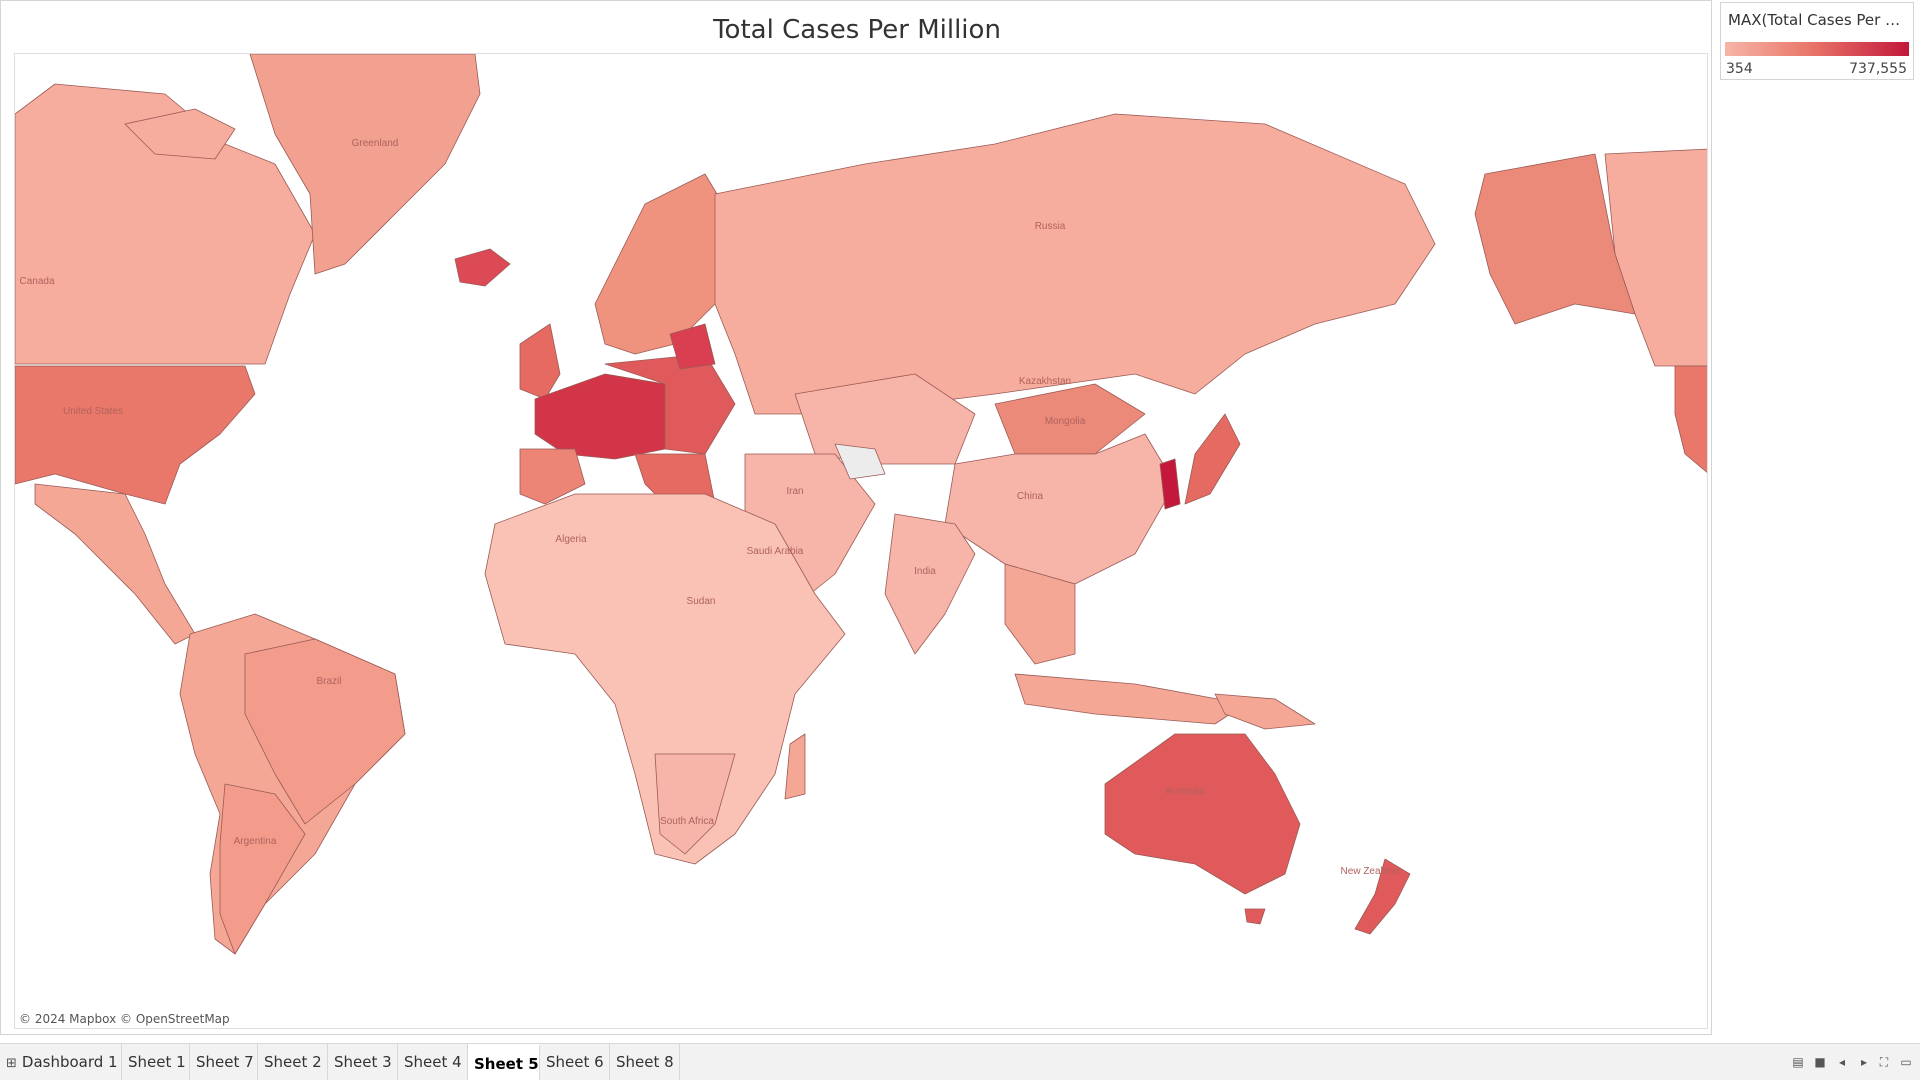 The image size is (1920, 1080). I want to click on region-russia, so click(1075, 264).